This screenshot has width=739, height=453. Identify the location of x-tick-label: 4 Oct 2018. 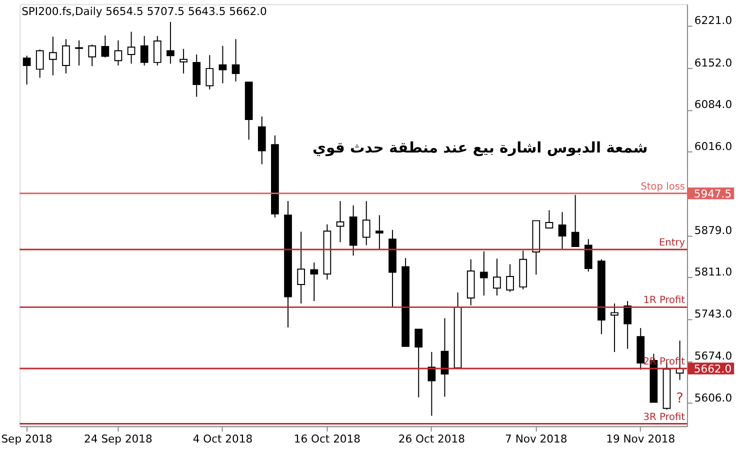
(222, 439).